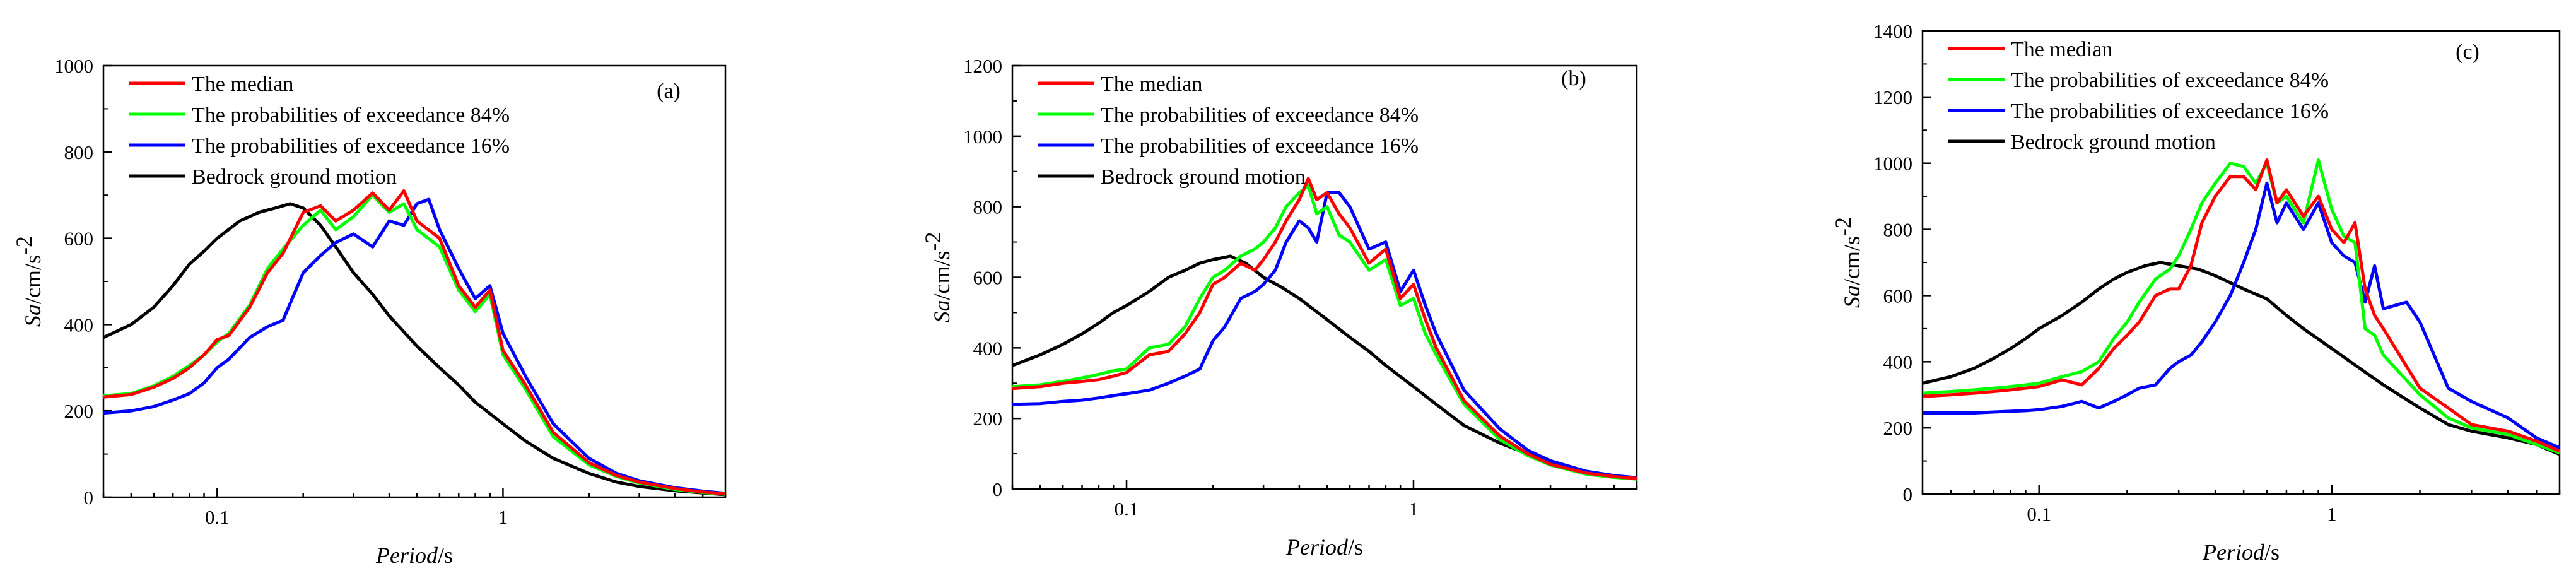  Describe the element at coordinates (2467, 52) in the screenshot. I see `panel-tag: (c)` at that location.